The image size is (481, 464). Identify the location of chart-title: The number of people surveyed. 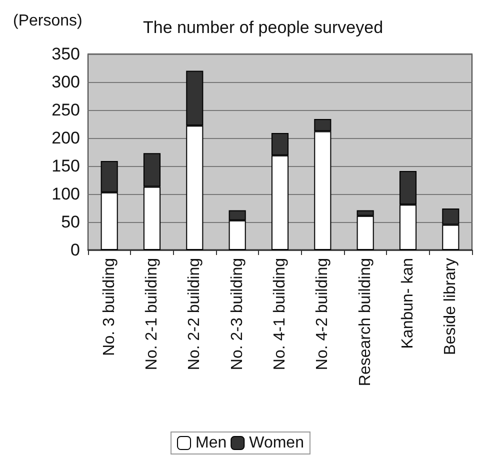
(263, 27).